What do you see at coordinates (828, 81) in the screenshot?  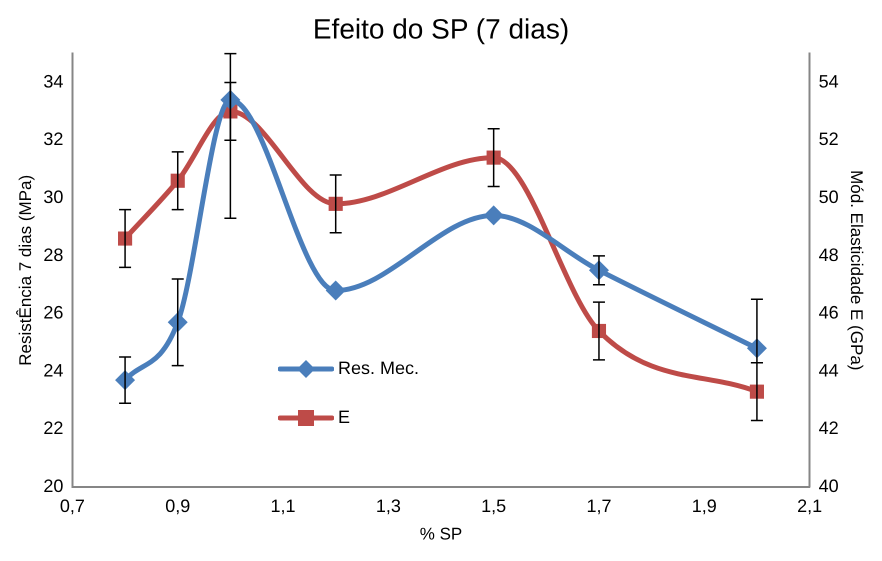 I see `y2-tick-label: 54` at bounding box center [828, 81].